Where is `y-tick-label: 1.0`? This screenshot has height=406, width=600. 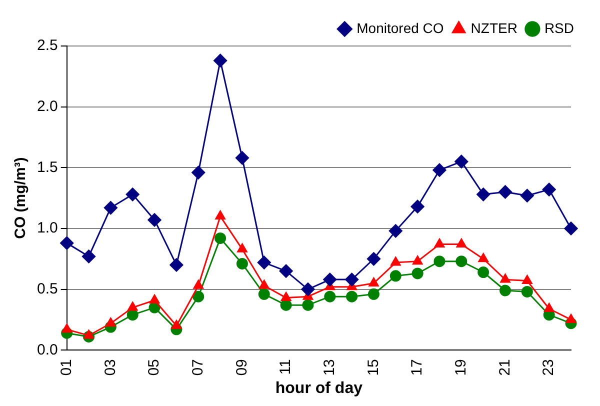 y-tick-label: 1.0 is located at coordinates (47, 228).